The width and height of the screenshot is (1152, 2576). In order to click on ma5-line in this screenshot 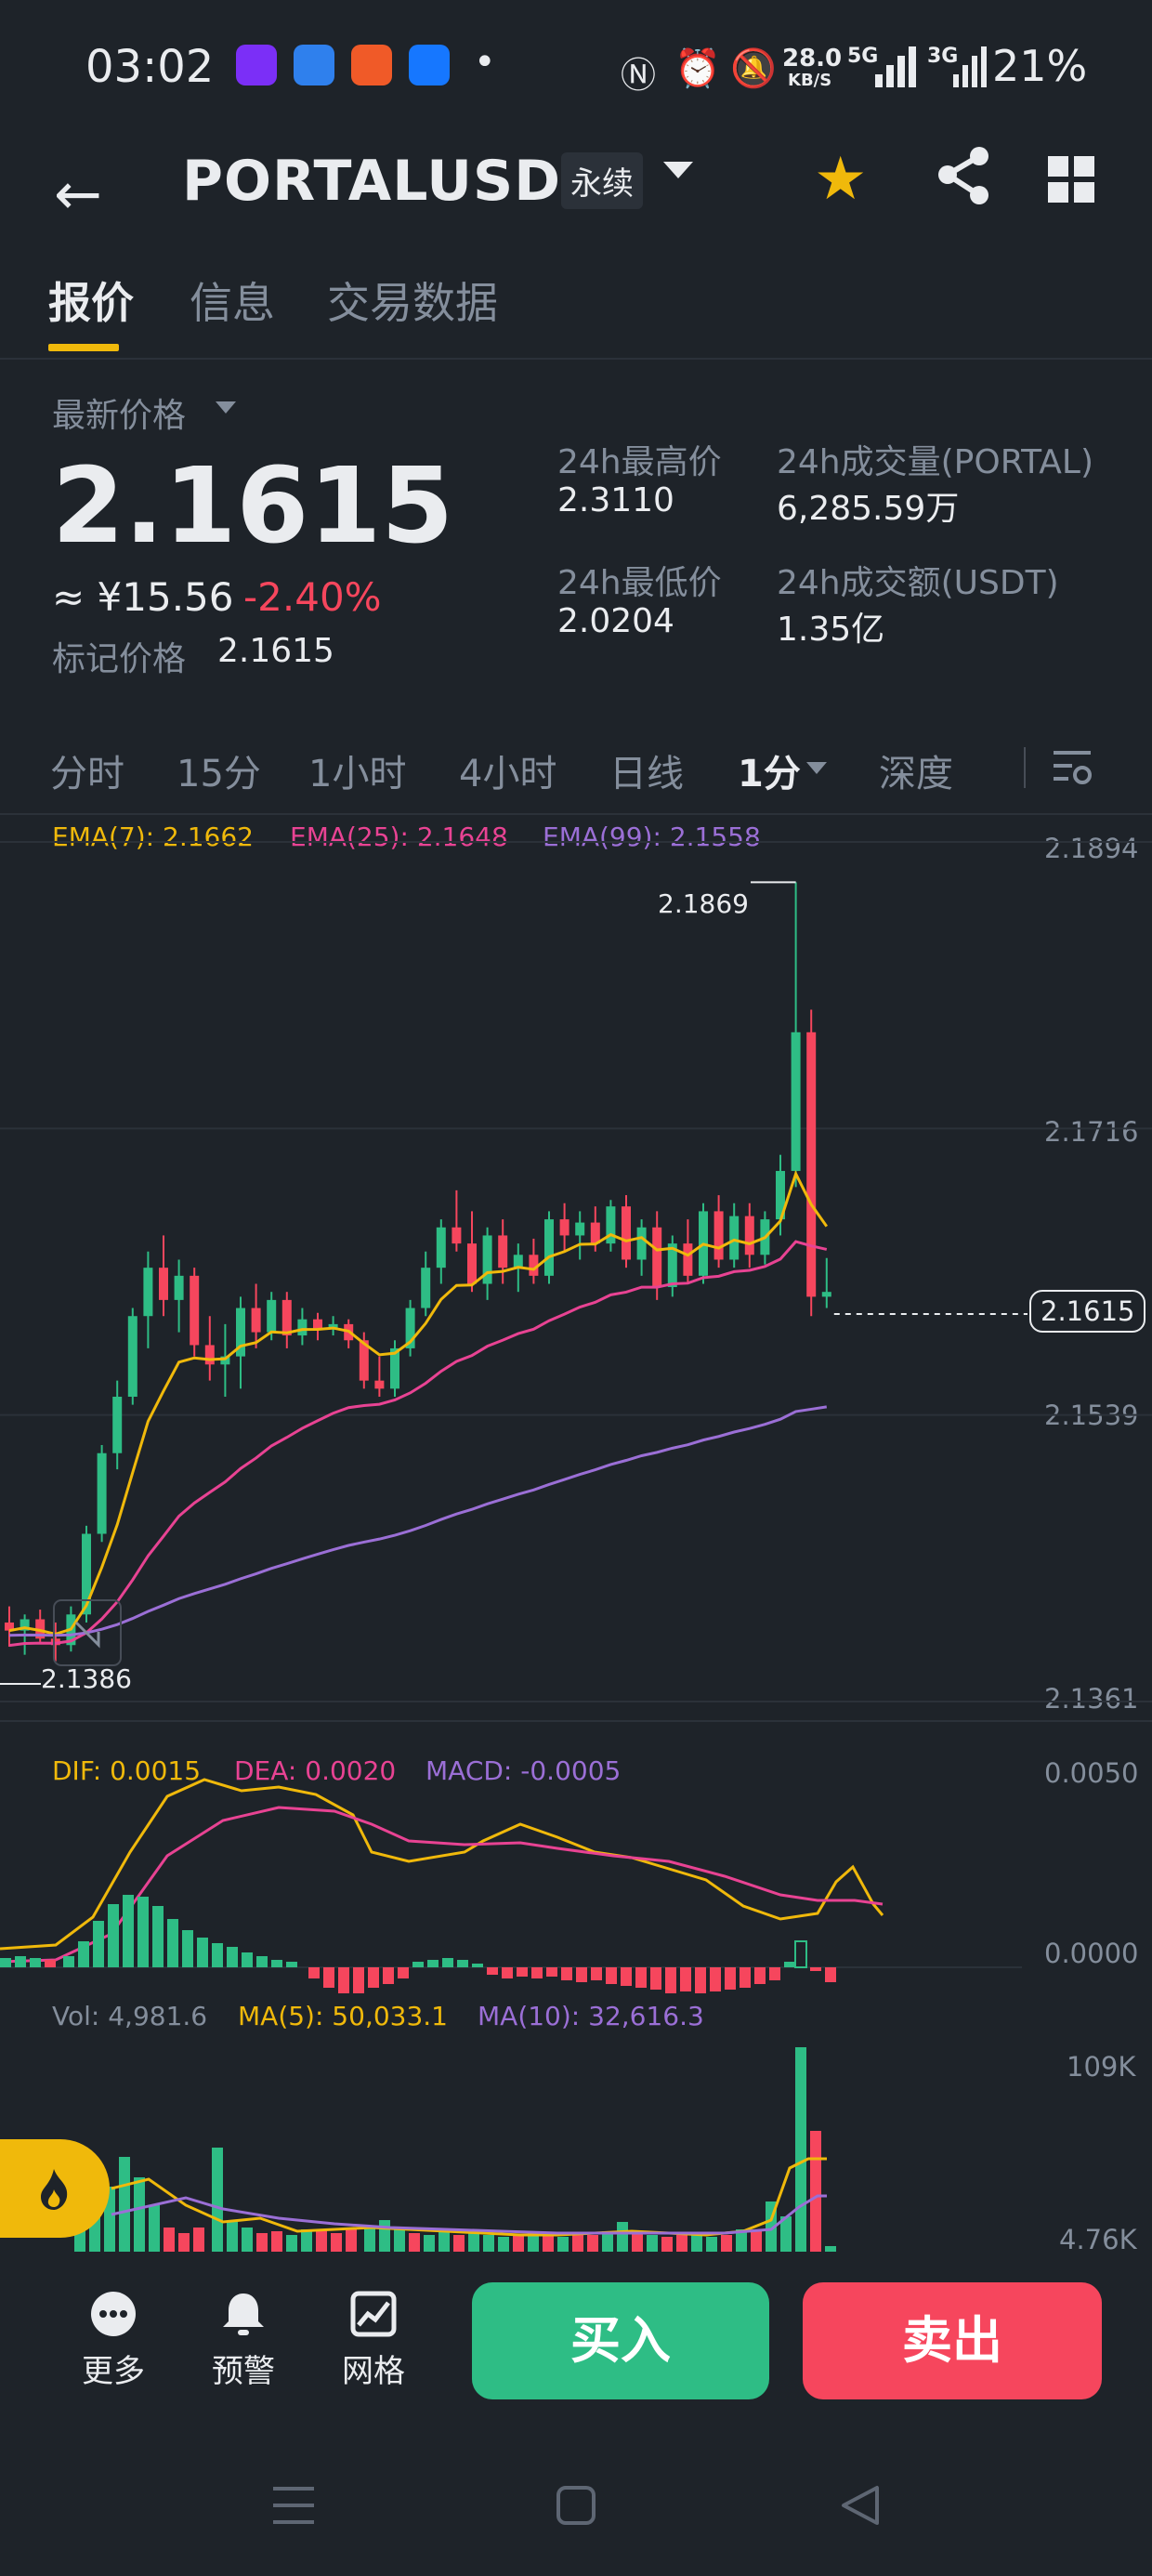, I will do `click(469, 2197)`.